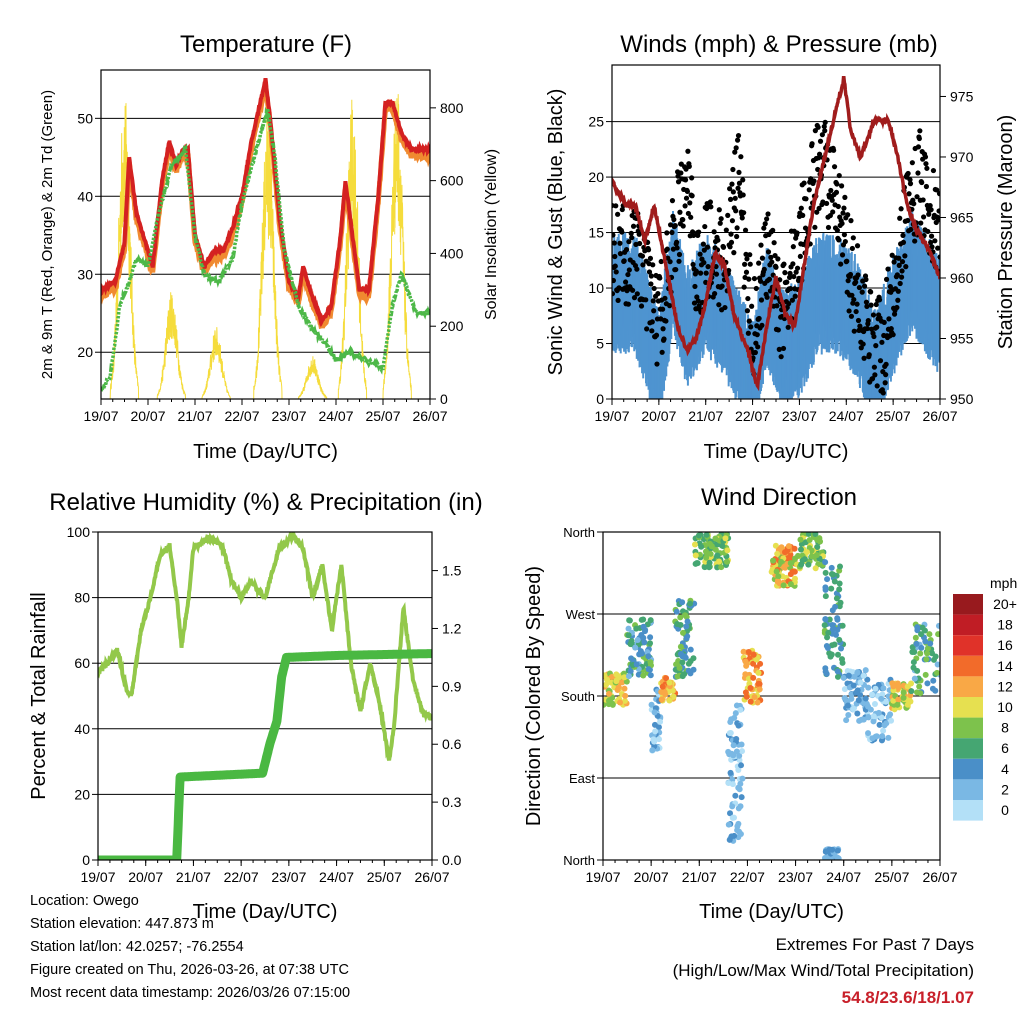 Image resolution: width=1024 pixels, height=1024 pixels. What do you see at coordinates (962, 278) in the screenshot?
I see `y-tick-label-right: 960` at bounding box center [962, 278].